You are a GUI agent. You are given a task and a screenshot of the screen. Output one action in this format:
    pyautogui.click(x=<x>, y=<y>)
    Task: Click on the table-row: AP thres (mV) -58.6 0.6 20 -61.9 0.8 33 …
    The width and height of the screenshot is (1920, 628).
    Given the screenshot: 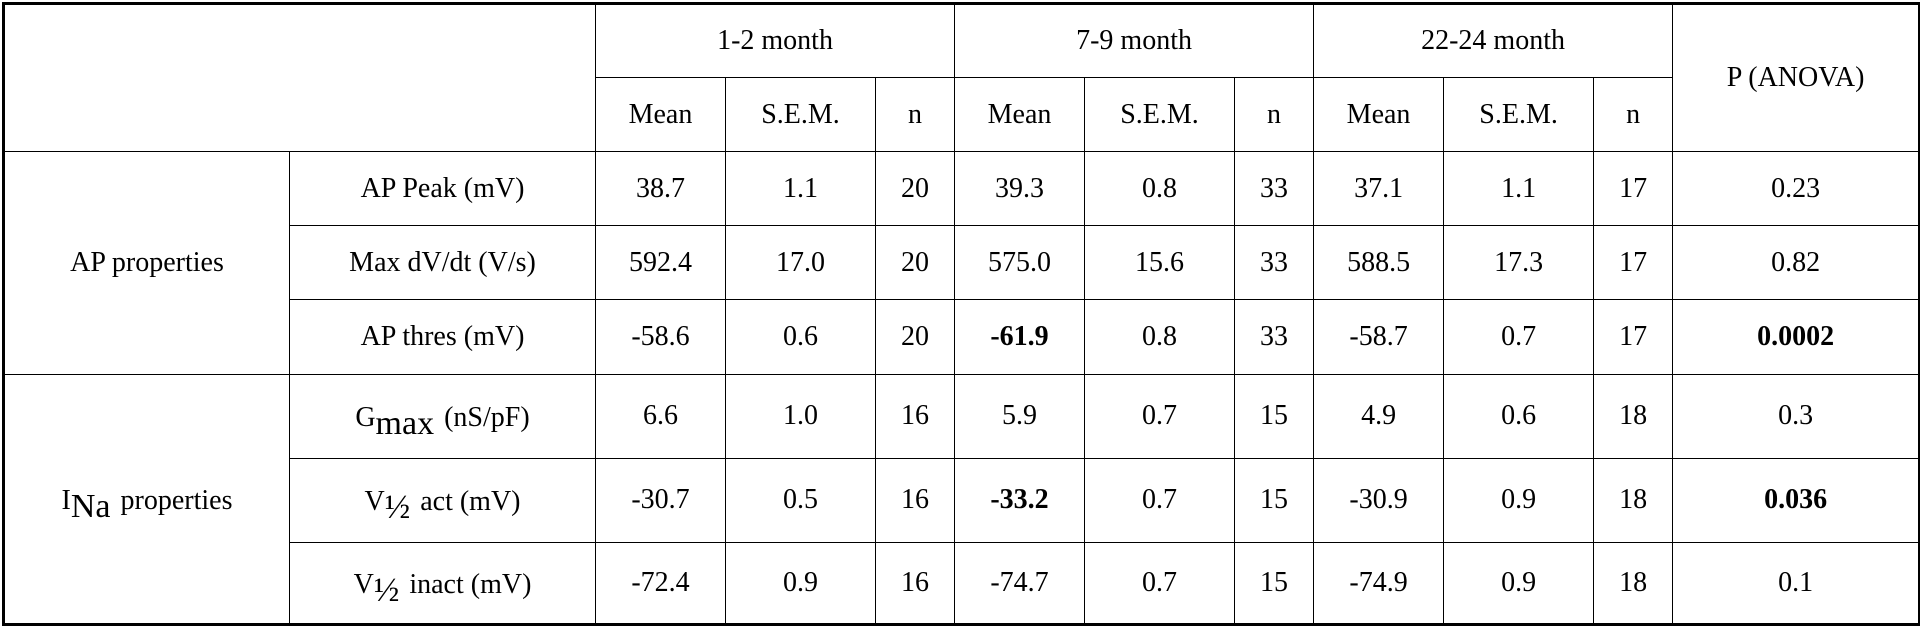 What is the action you would take?
    pyautogui.click(x=962, y=337)
    